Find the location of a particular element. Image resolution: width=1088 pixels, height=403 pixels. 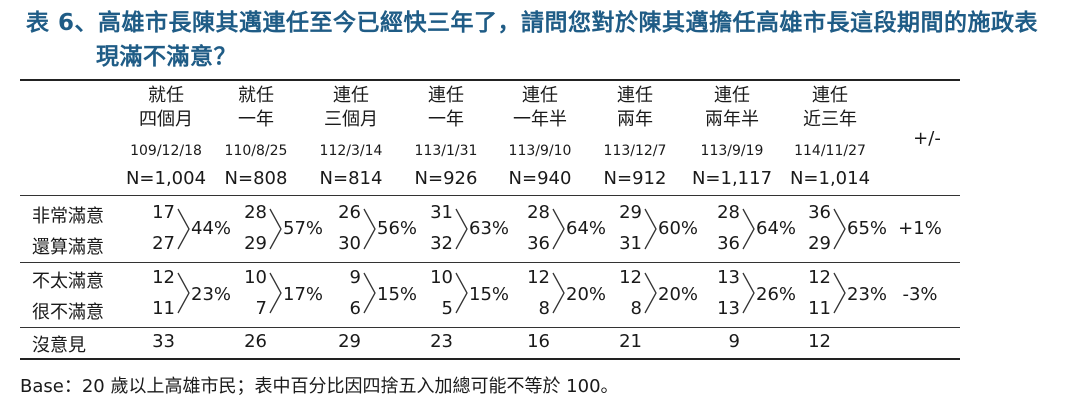

cell-not-very-satisfied: 13 is located at coordinates (728, 277).